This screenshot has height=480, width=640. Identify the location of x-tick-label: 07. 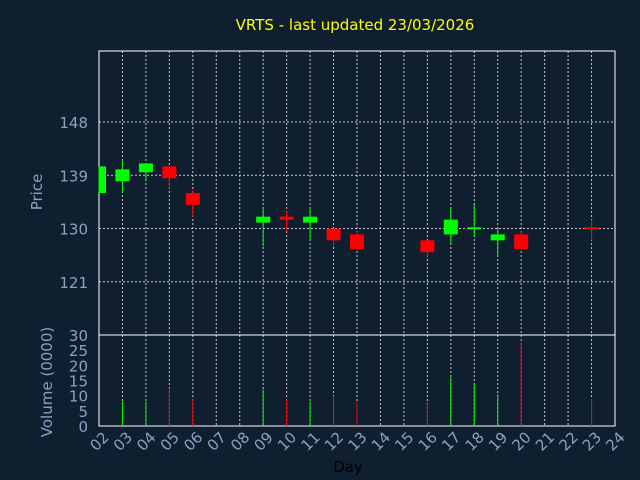
(217, 441).